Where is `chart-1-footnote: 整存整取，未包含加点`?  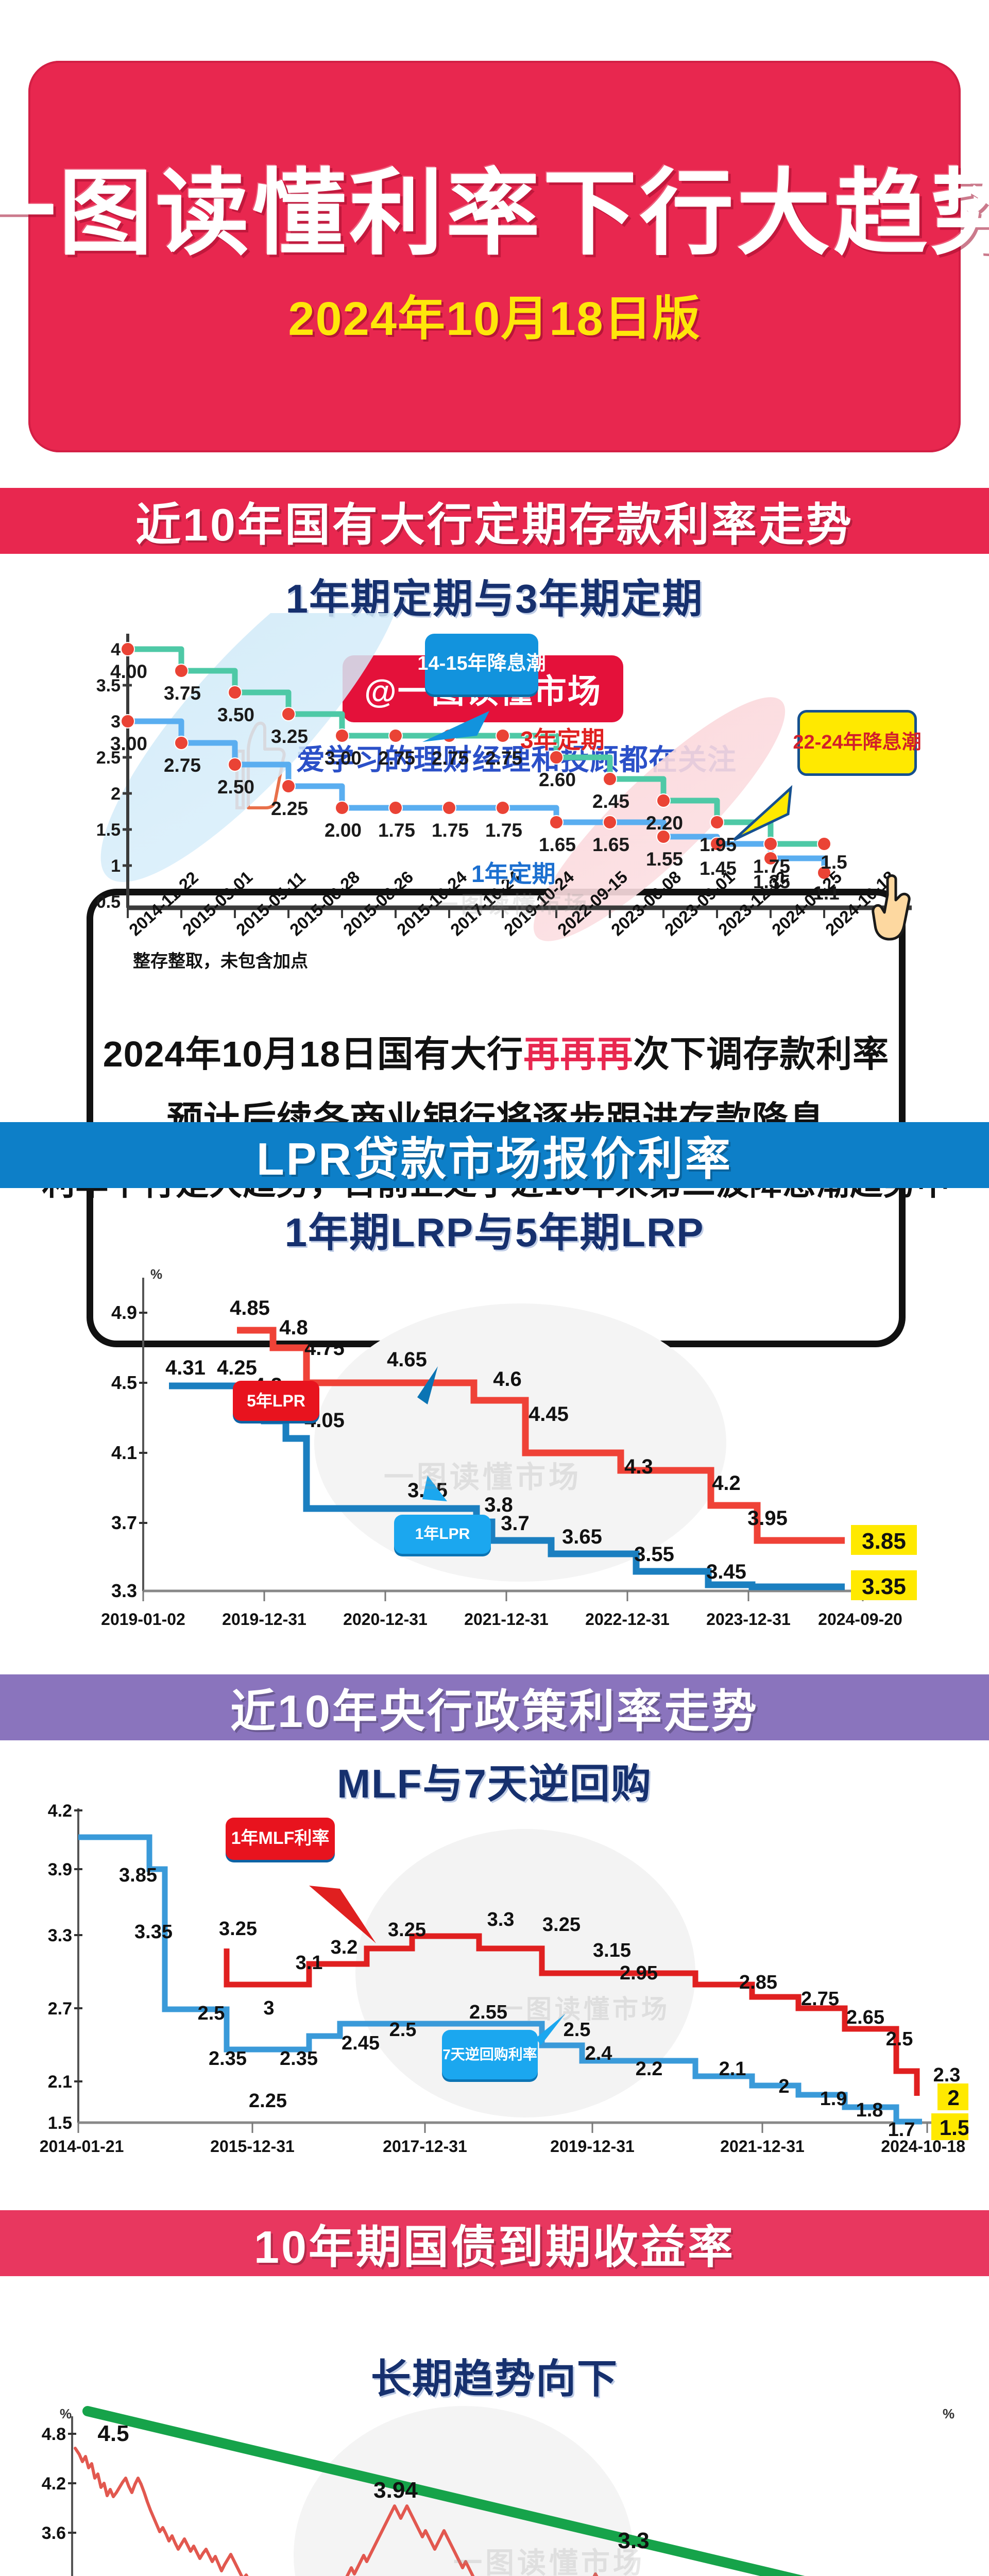
chart-1-footnote: 整存整取，未包含加点 is located at coordinates (220, 961).